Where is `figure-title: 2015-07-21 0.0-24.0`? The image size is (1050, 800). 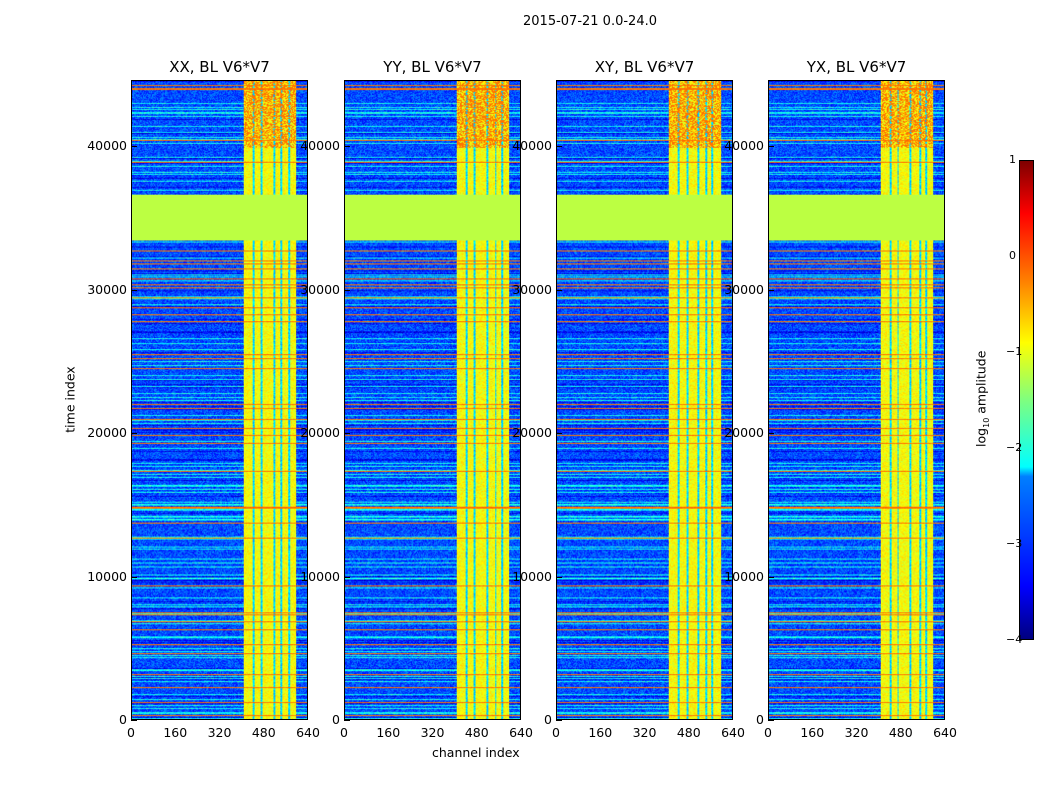
figure-title: 2015-07-21 0.0-24.0 is located at coordinates (590, 21).